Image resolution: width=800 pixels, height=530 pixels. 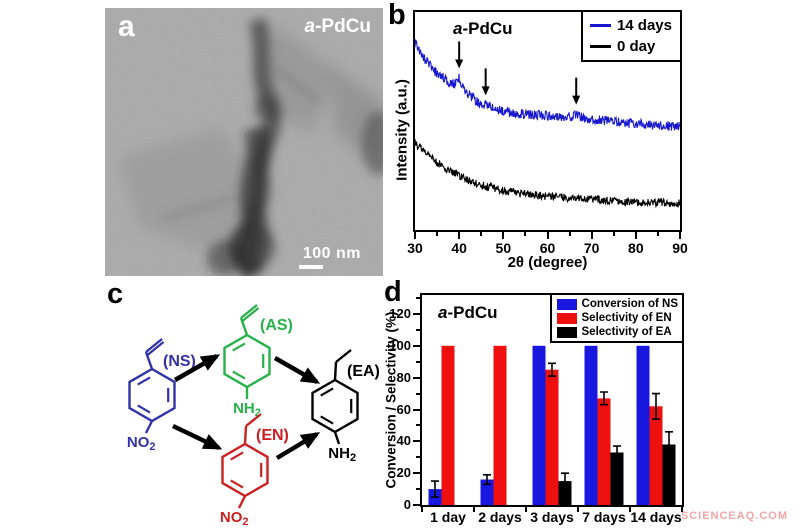 I want to click on bar-2-days-Conversion-of-NS, so click(x=487, y=492).